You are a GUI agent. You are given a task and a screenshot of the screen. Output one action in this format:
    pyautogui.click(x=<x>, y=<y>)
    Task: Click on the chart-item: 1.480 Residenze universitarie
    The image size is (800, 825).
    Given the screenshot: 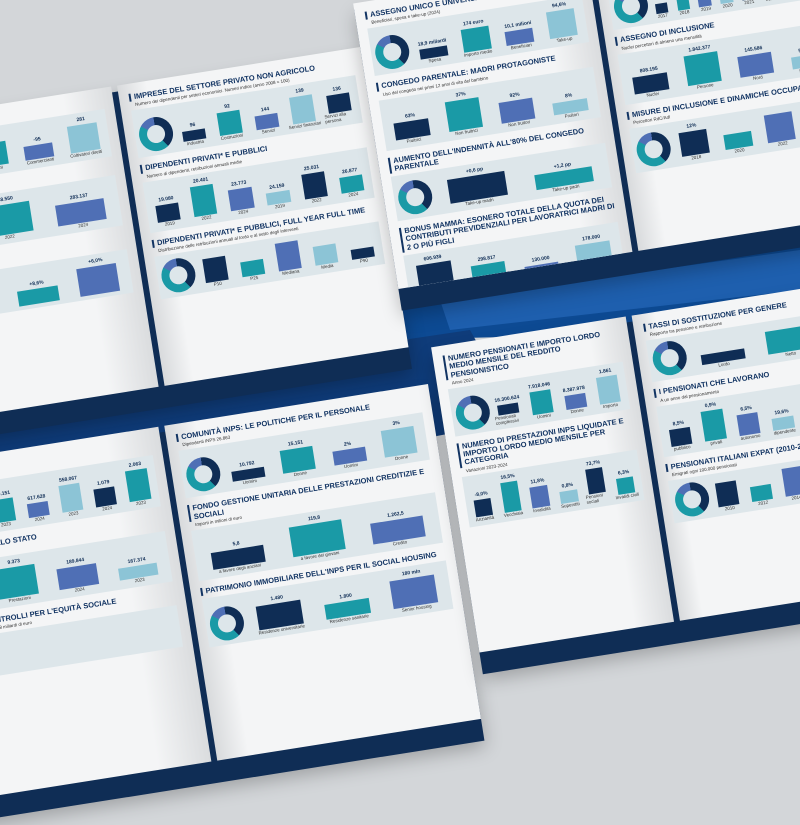 What is the action you would take?
    pyautogui.click(x=279, y=613)
    